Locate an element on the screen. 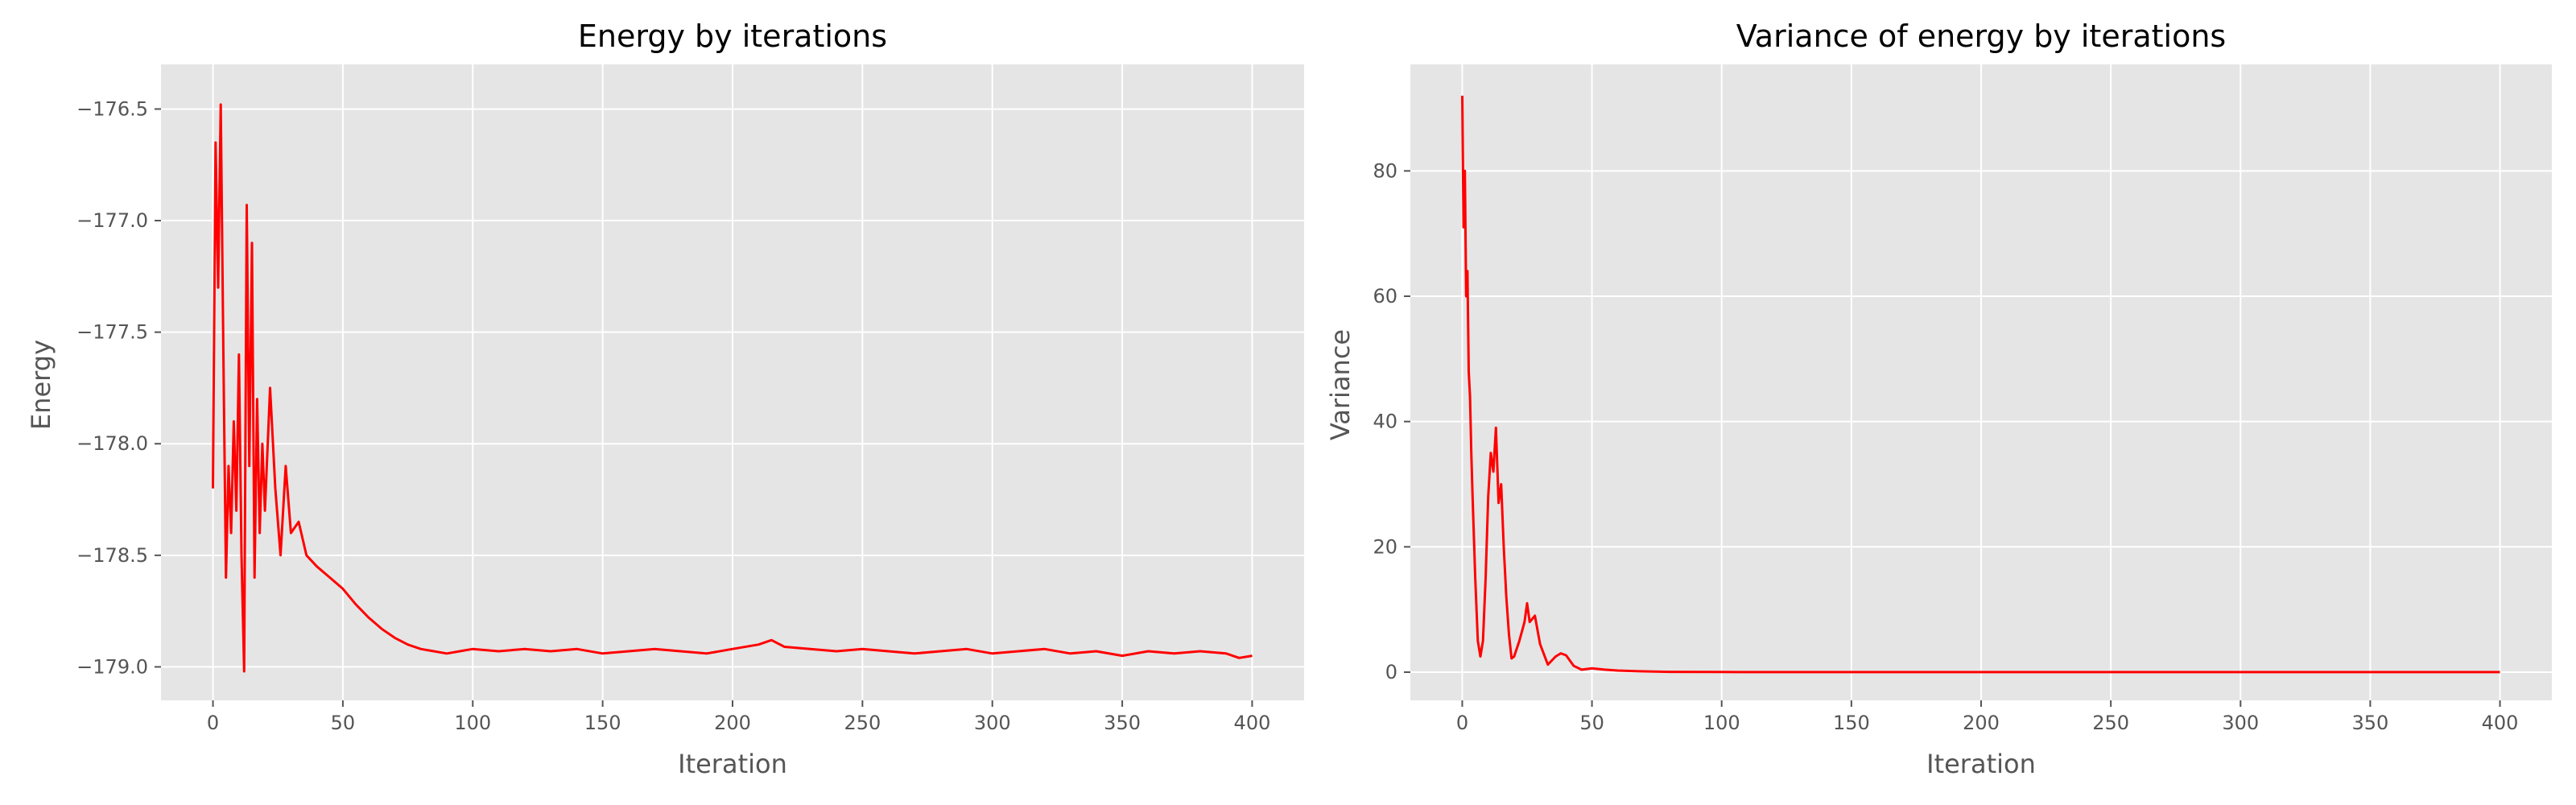  variance-x-tick-label: 100 is located at coordinates (1721, 723).